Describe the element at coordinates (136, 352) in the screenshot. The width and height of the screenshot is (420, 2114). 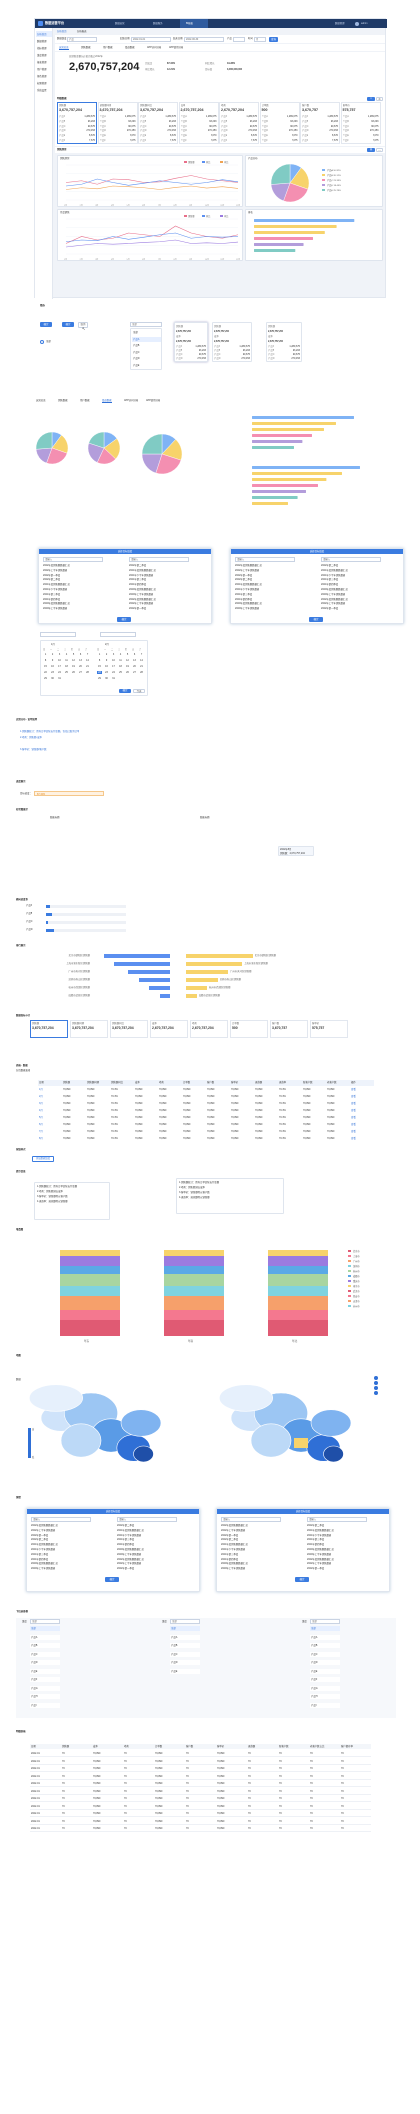
I see `dropdown-option-3: 产品C` at that location.